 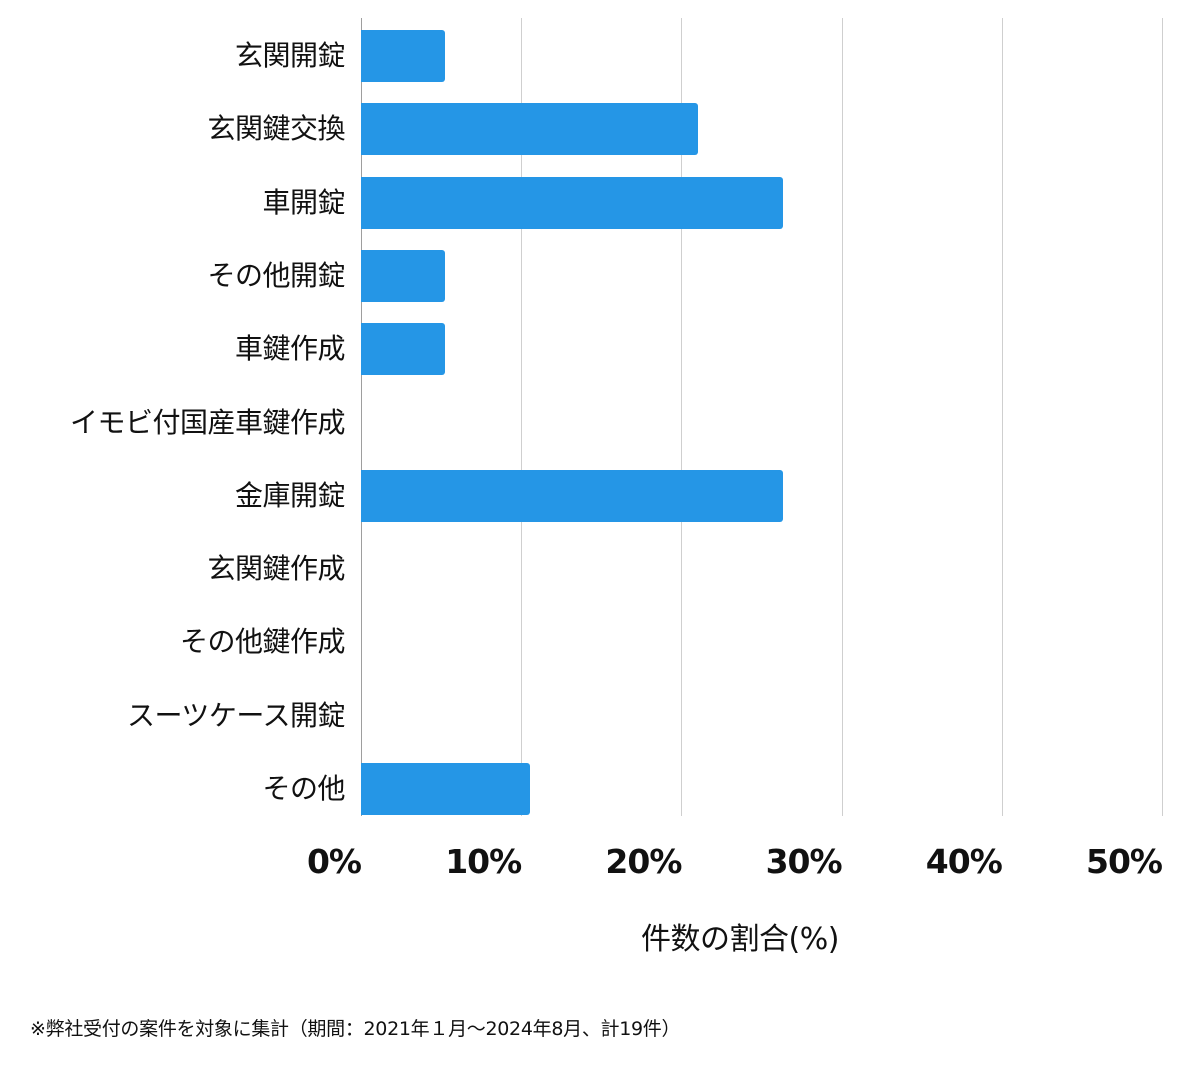 What do you see at coordinates (334, 861) in the screenshot?
I see `x-tick-label: 0%` at bounding box center [334, 861].